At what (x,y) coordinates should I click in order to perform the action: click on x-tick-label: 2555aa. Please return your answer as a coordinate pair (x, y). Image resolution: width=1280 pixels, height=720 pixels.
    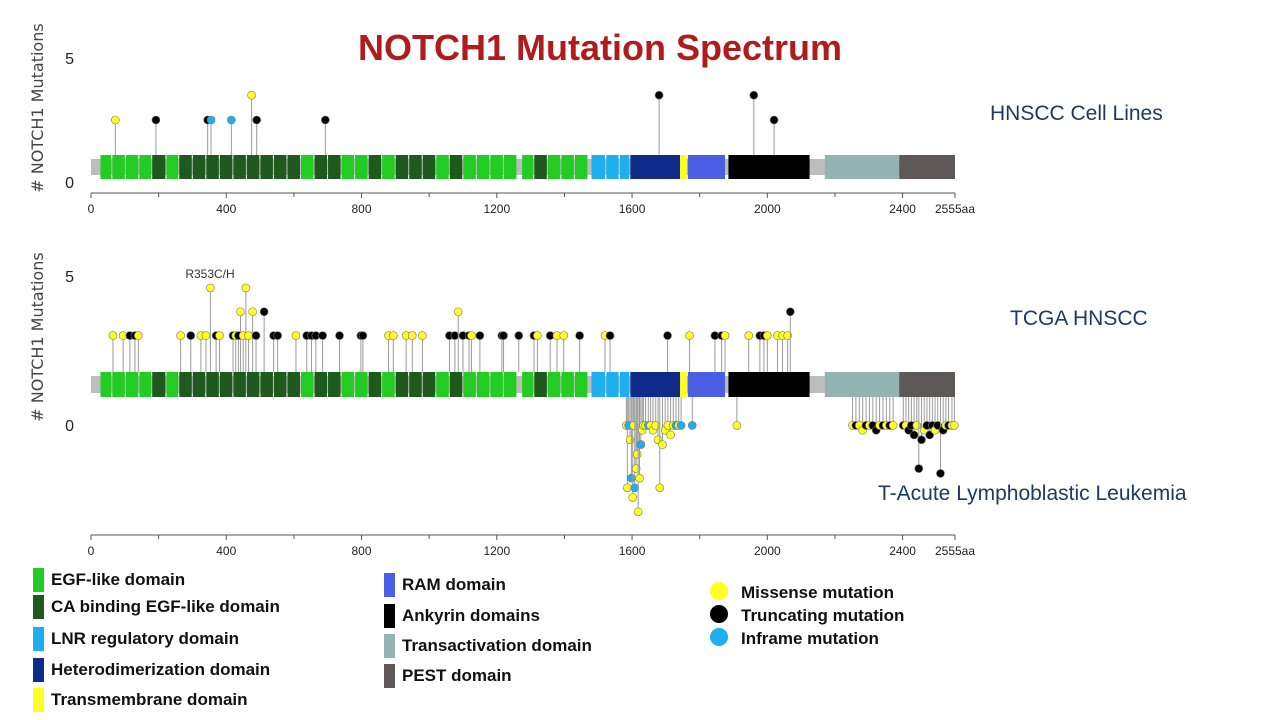
    Looking at the image, I should click on (955, 551).